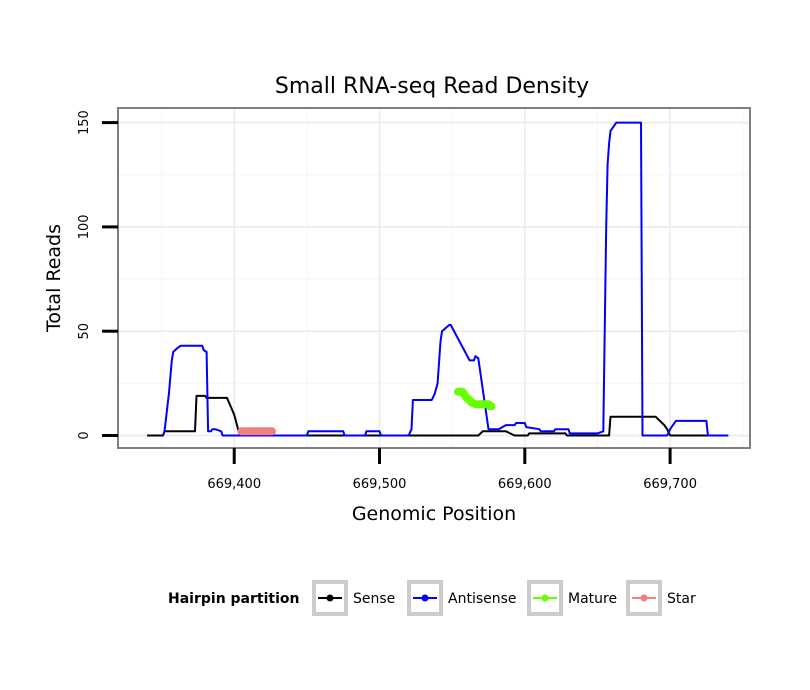 This screenshot has width=810, height=690. Describe the element at coordinates (54, 278) in the screenshot. I see `y-axis-title: Total Reads` at that location.